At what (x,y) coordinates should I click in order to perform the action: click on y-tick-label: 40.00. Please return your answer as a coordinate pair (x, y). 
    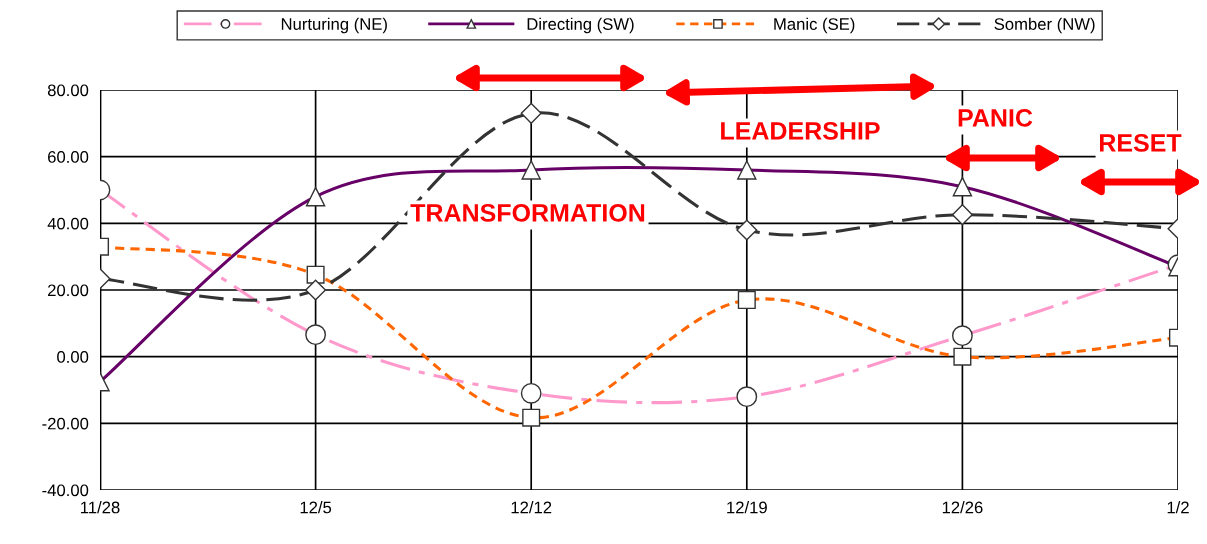
    Looking at the image, I should click on (68, 223).